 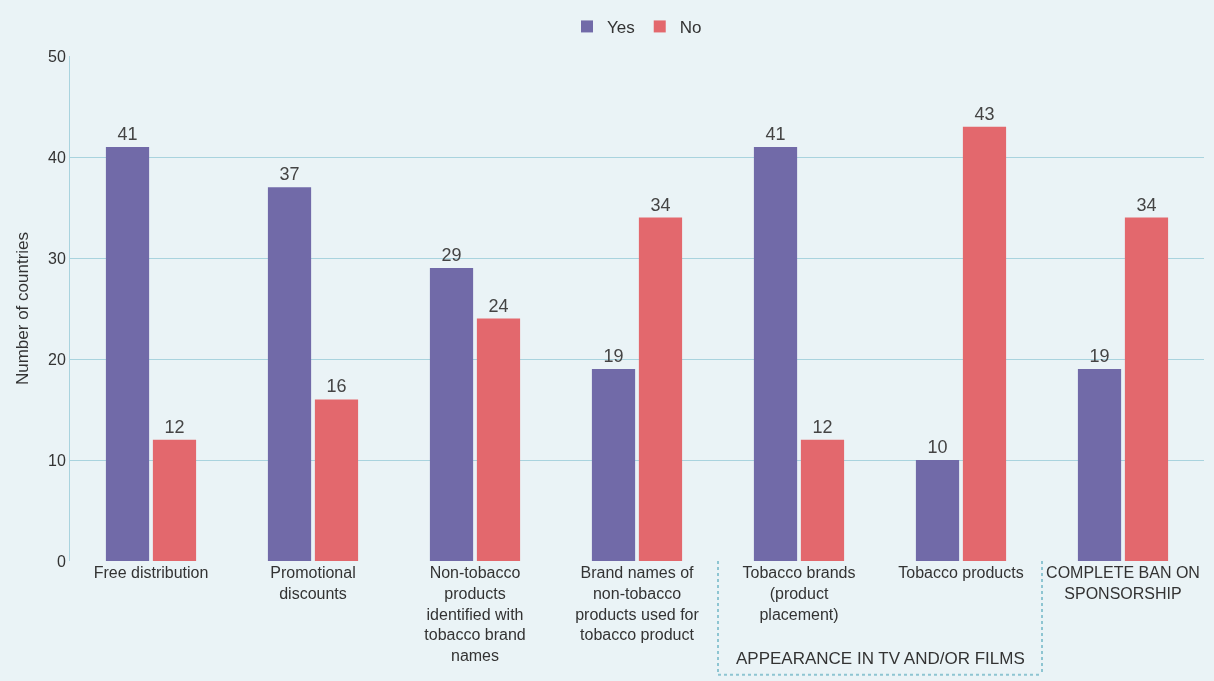 I want to click on legend-label: No, so click(x=690, y=28).